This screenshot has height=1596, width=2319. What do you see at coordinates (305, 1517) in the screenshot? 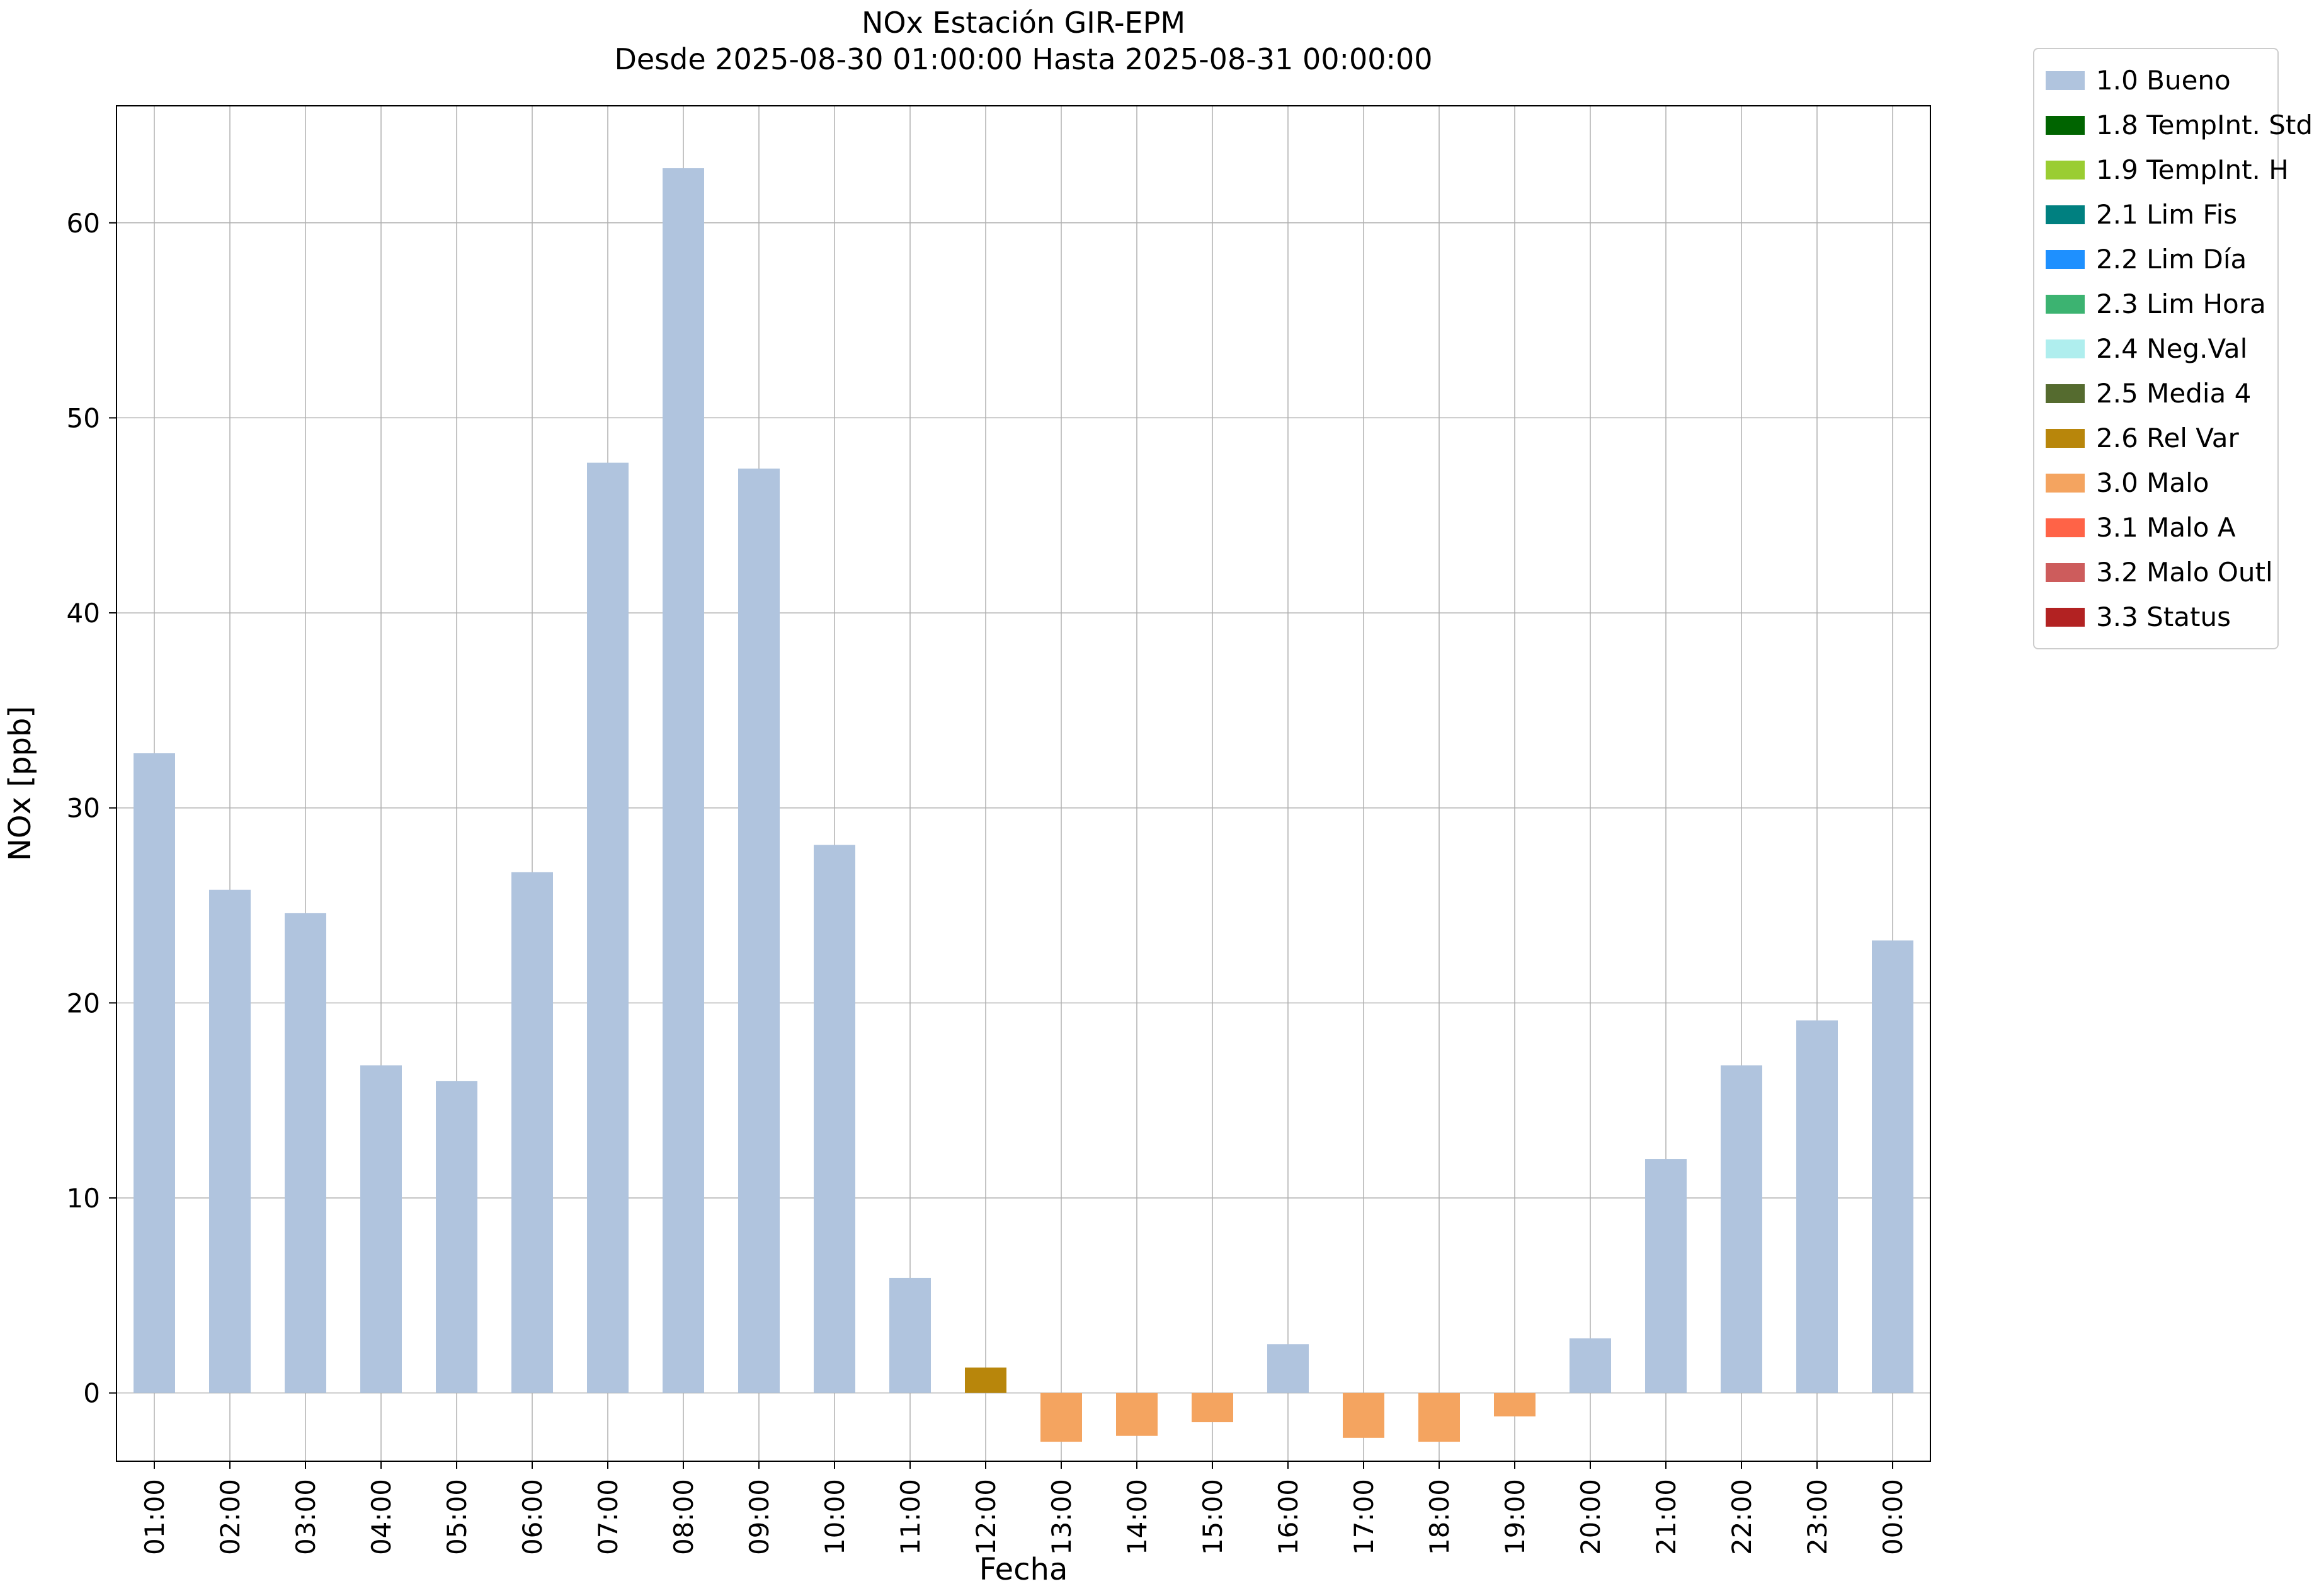
I see `x-tick-label: 03:00` at bounding box center [305, 1517].